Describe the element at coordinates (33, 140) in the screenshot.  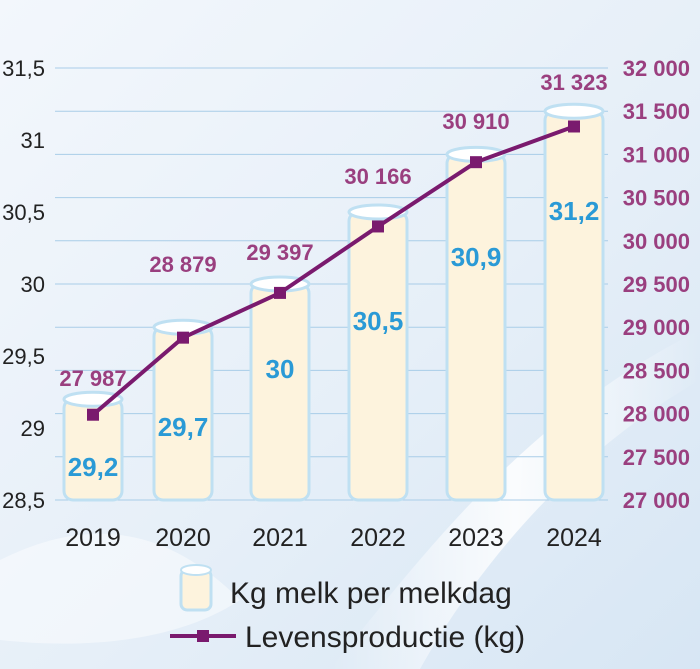
I see `y-left-tick-label: 31` at that location.